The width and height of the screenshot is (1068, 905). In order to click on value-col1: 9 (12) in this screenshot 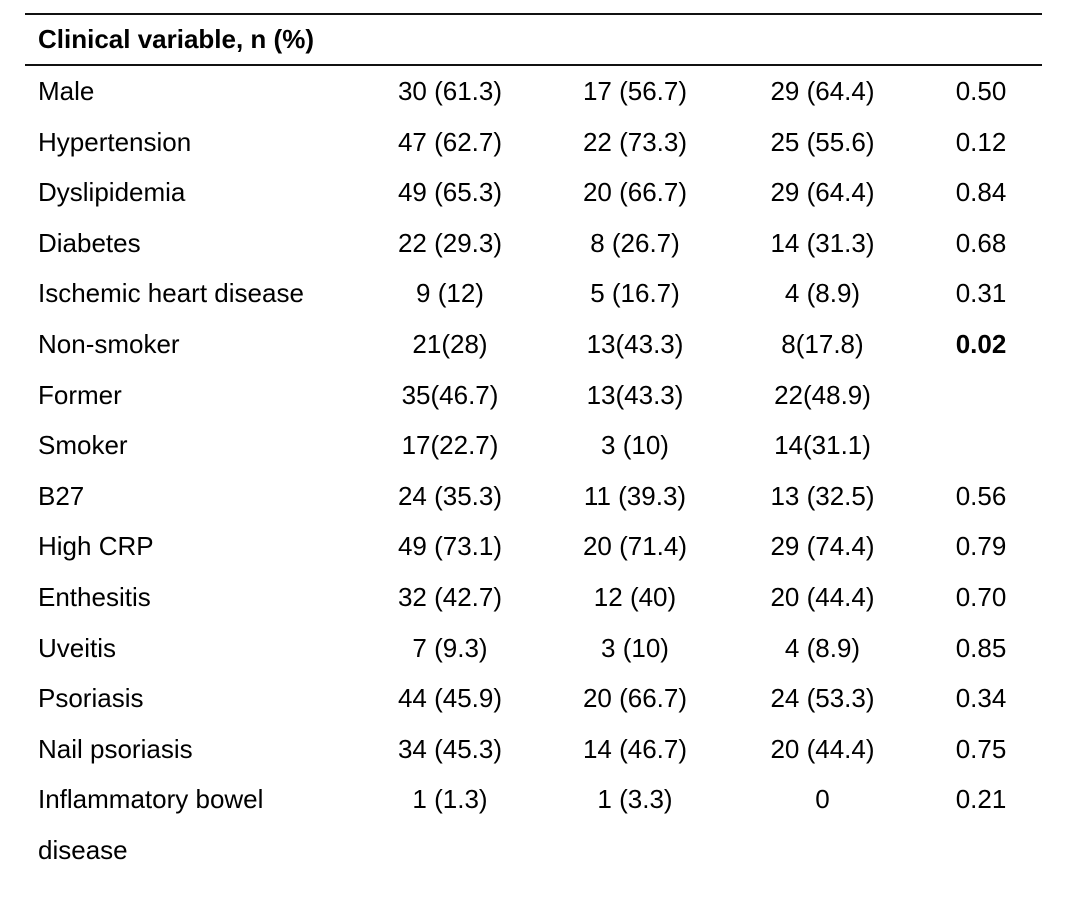, I will do `click(450, 293)`.